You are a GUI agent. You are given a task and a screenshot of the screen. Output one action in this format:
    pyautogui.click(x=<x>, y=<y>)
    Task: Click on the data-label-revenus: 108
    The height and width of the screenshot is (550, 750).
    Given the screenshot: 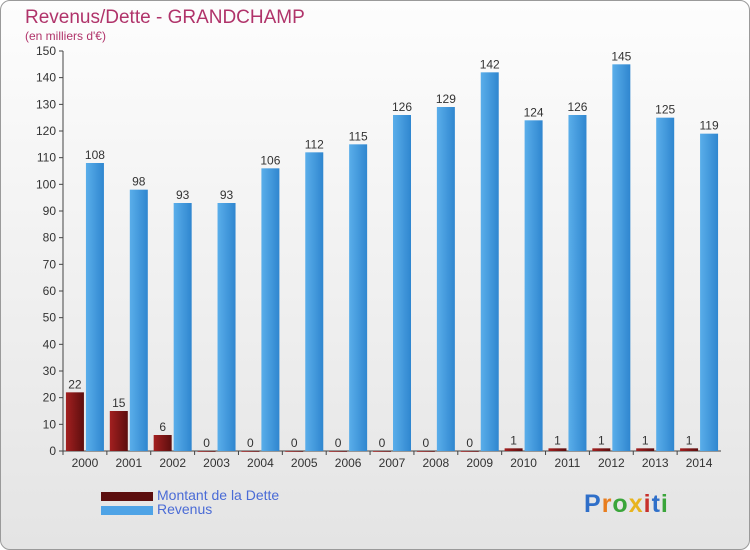 What is the action you would take?
    pyautogui.click(x=95, y=155)
    